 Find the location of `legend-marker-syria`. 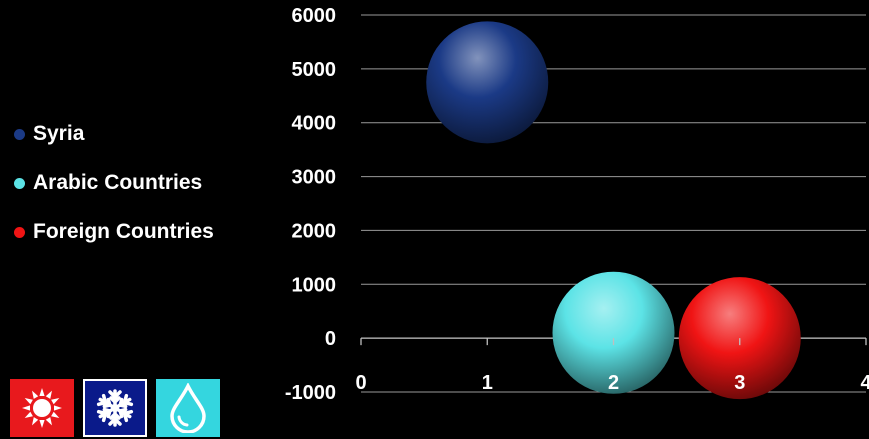

legend-marker-syria is located at coordinates (19, 134).